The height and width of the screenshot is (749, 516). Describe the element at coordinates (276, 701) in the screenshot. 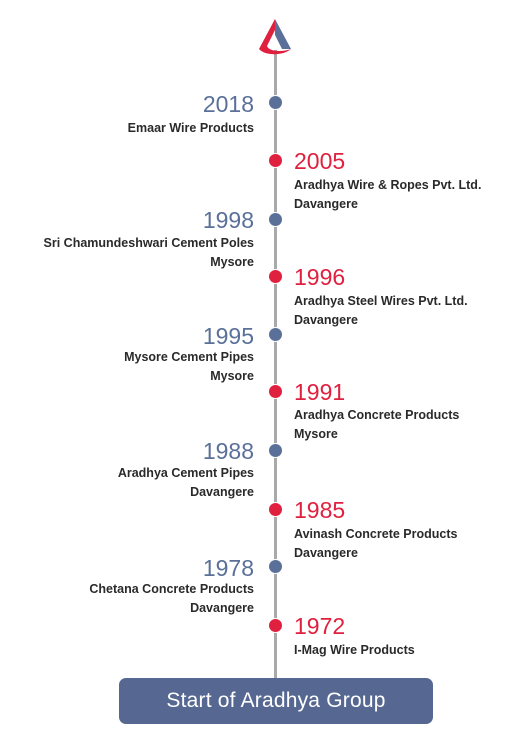

I see `start-of-group-button: Start of Aradhya Group` at that location.